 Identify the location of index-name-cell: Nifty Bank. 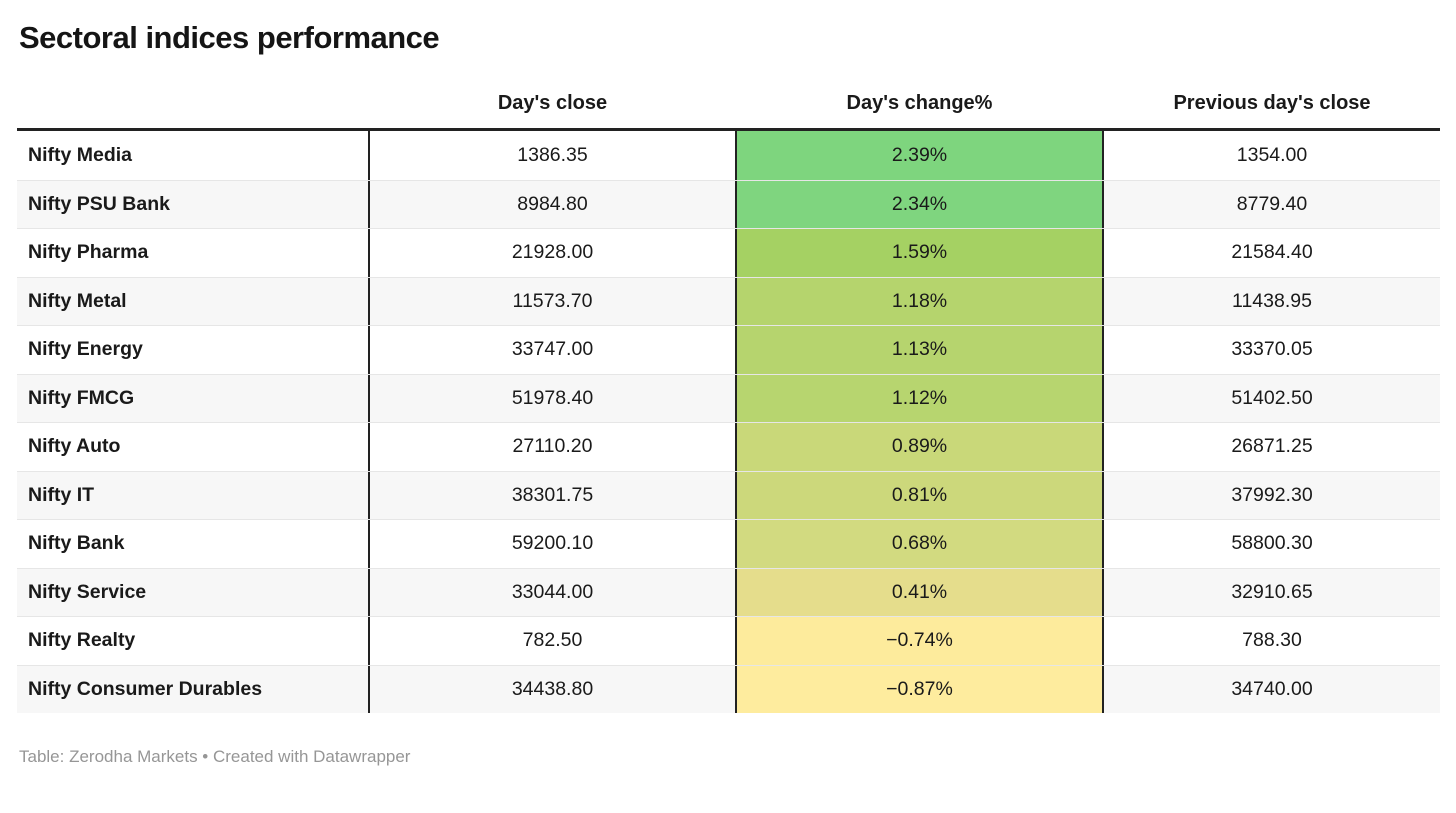
(193, 544).